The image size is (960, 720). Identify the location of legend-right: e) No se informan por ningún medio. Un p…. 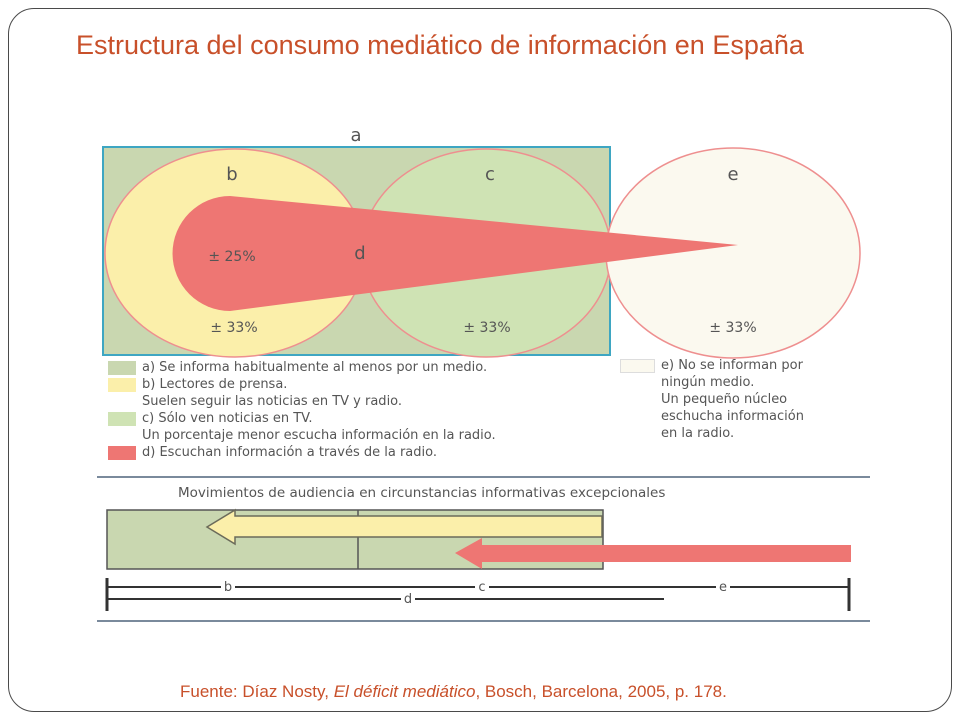
(712, 399).